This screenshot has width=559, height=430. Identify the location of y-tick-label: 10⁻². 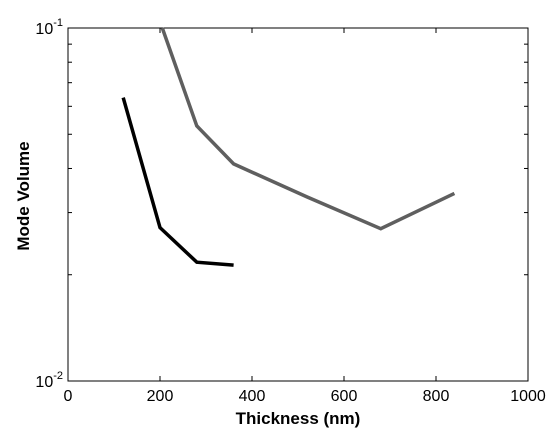
(49, 380).